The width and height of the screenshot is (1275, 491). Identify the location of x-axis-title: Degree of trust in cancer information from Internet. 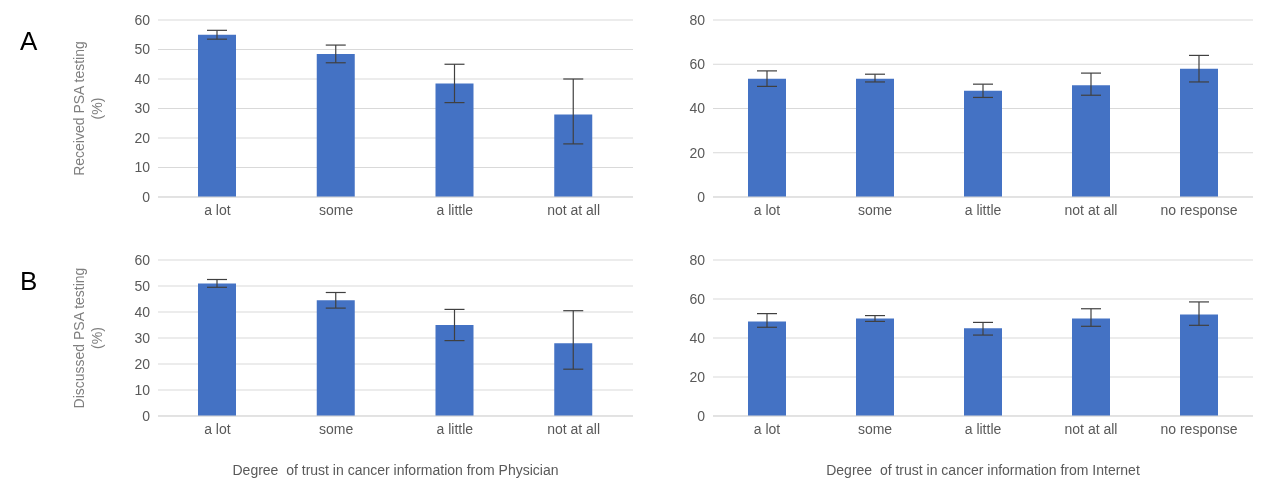
(983, 470).